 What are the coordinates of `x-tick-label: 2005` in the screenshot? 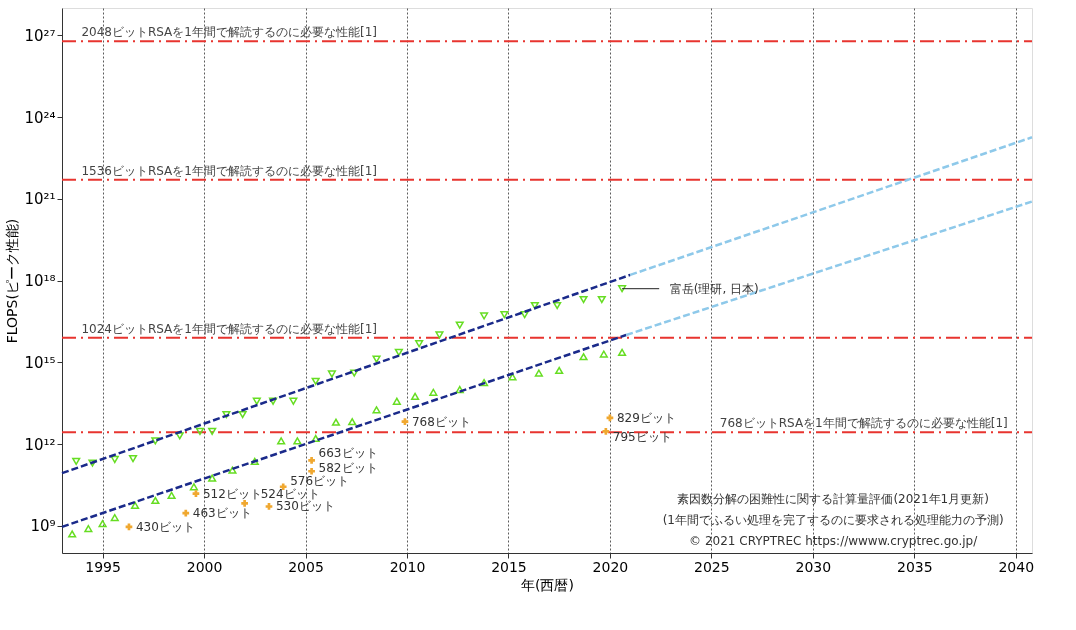 It's located at (306, 566).